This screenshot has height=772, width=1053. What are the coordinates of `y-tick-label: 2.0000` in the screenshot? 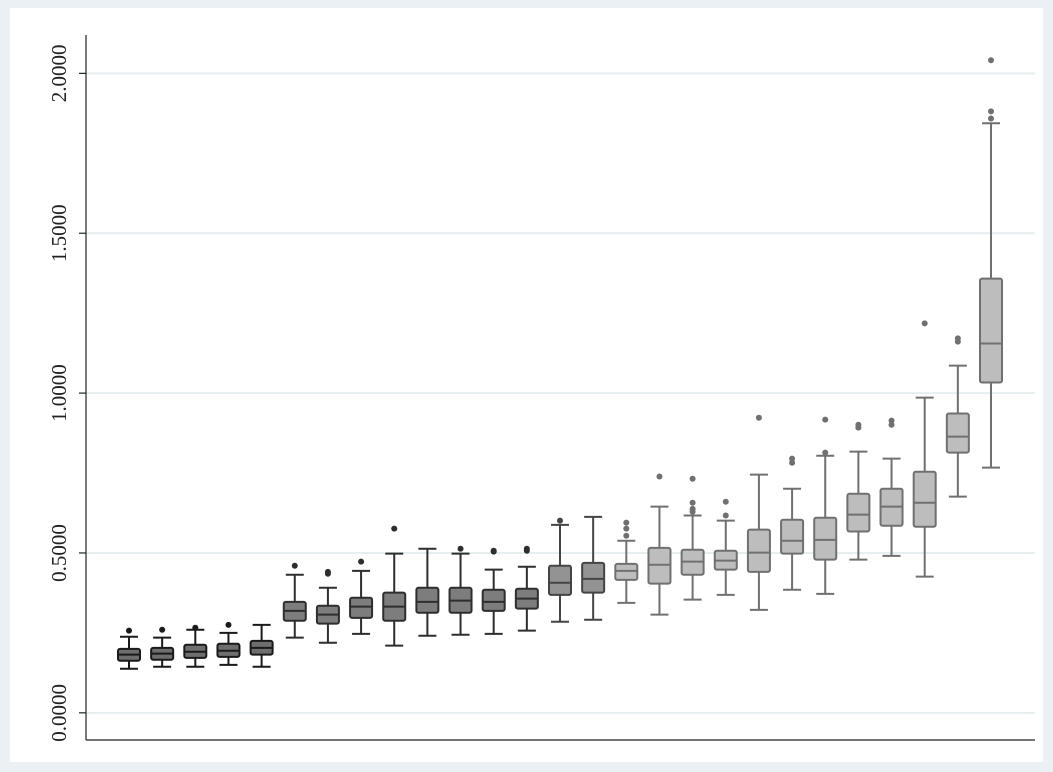 It's located at (59, 73).